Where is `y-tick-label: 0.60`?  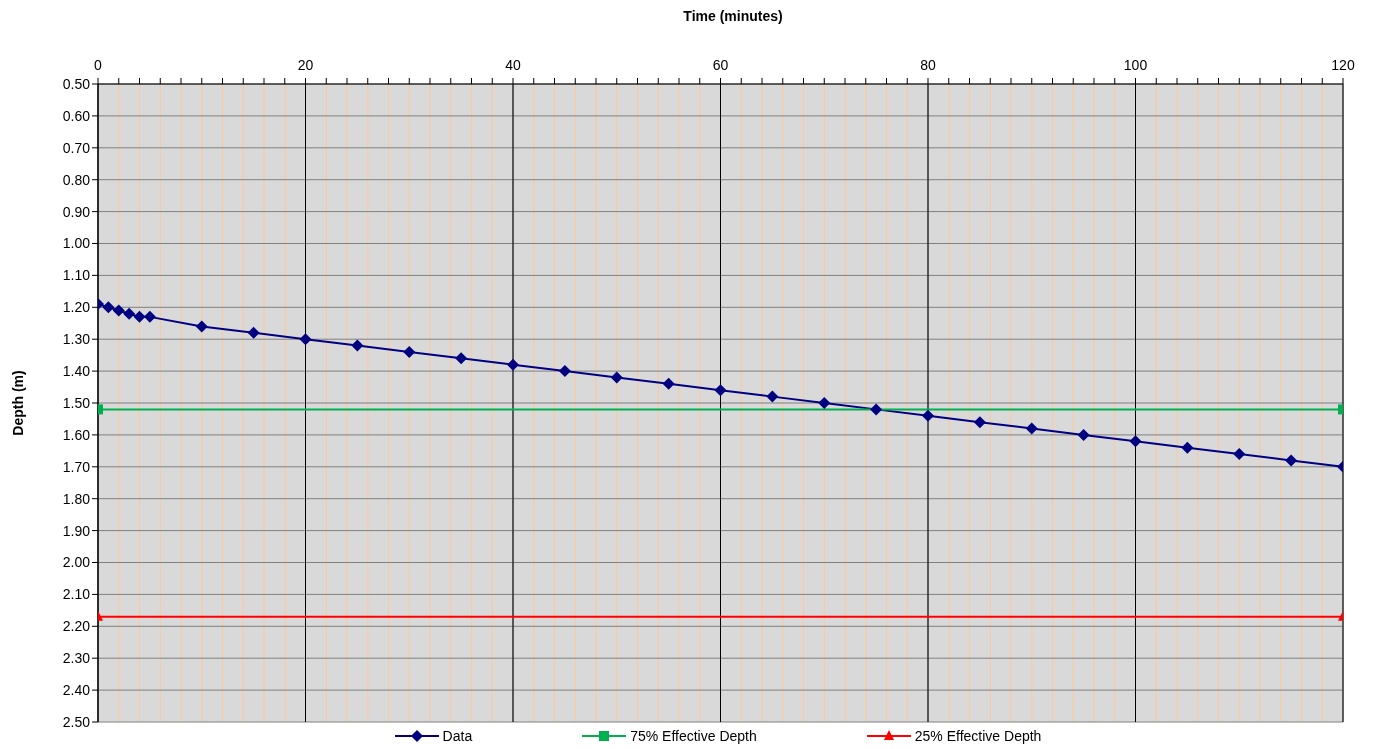
y-tick-label: 0.60 is located at coordinates (76, 115).